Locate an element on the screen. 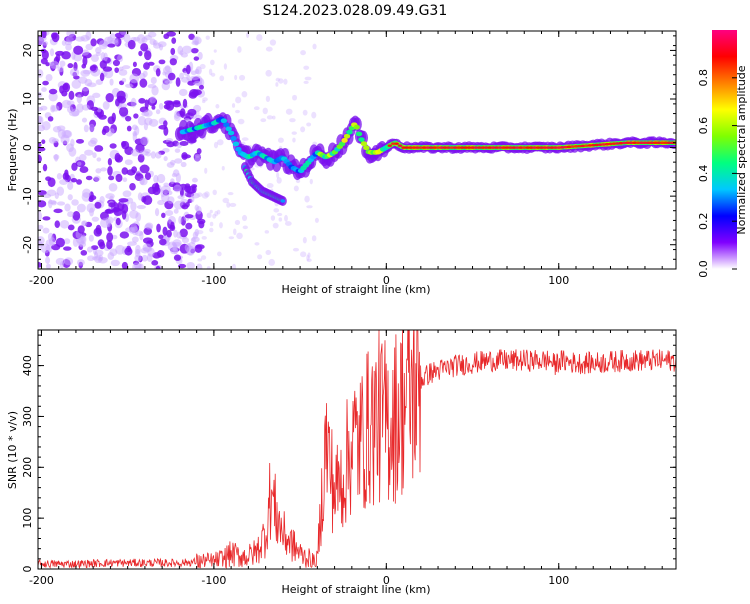 The height and width of the screenshot is (604, 750). y-tick-label: 10 is located at coordinates (27, 99).